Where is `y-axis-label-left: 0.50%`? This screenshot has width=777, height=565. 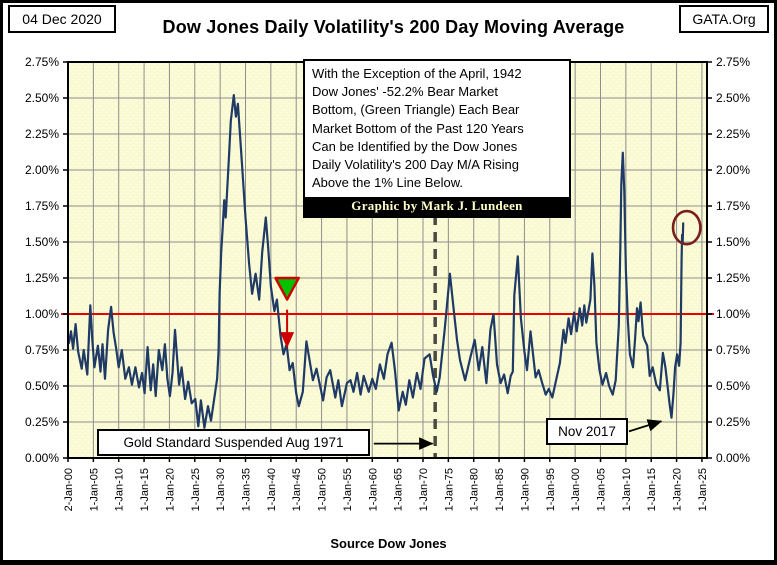
y-axis-label-left: 0.50% is located at coordinates (42, 386).